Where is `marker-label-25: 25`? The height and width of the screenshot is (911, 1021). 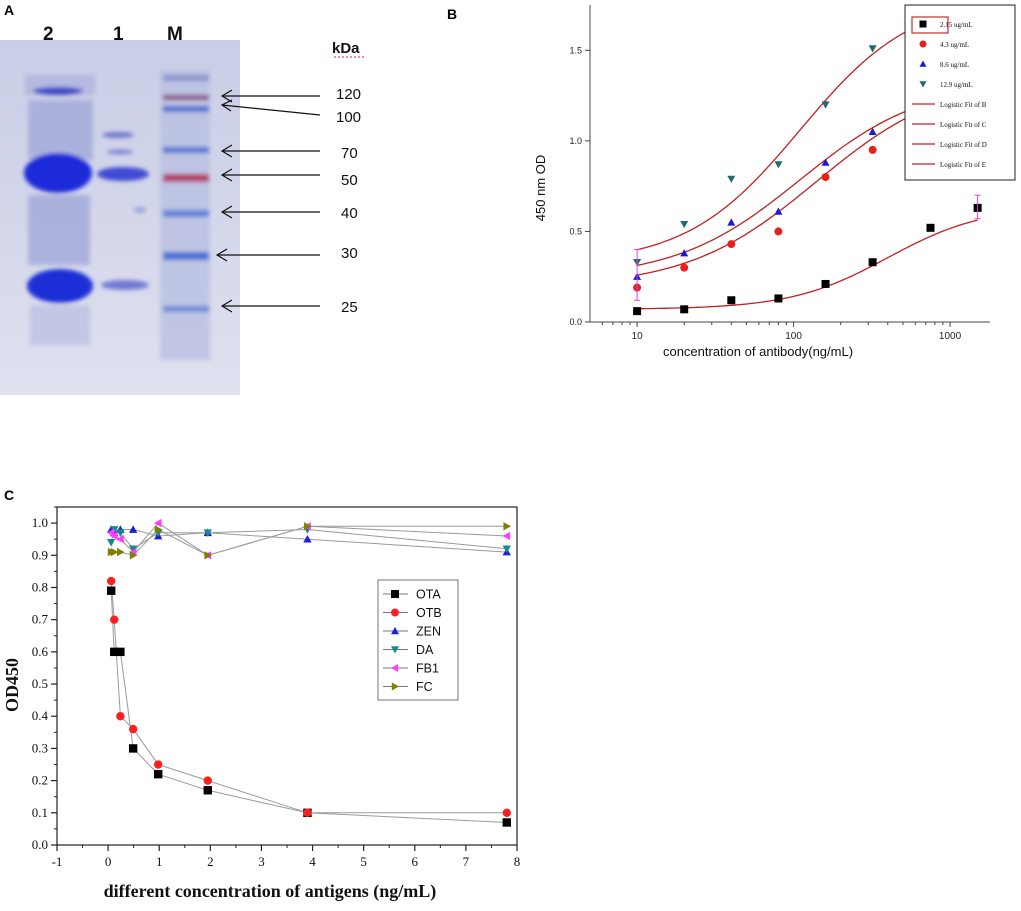
marker-label-25: 25 is located at coordinates (349, 307).